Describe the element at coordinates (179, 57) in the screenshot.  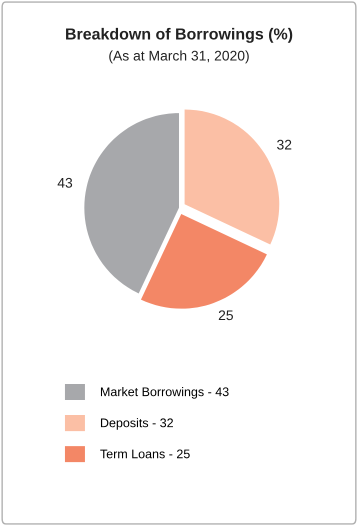
I see `chart-subtitle: (As at March 31, 2020)` at that location.